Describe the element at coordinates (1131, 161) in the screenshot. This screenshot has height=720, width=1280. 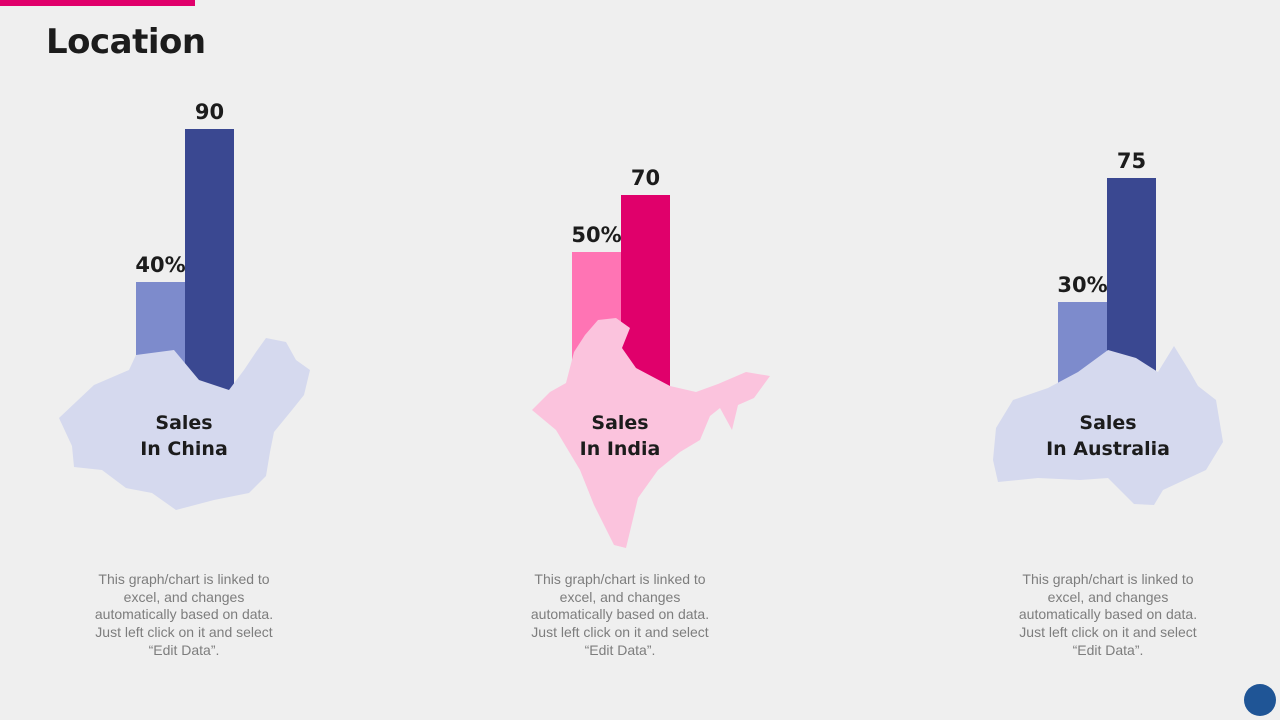
I see `data-label-australia-2: 75` at that location.